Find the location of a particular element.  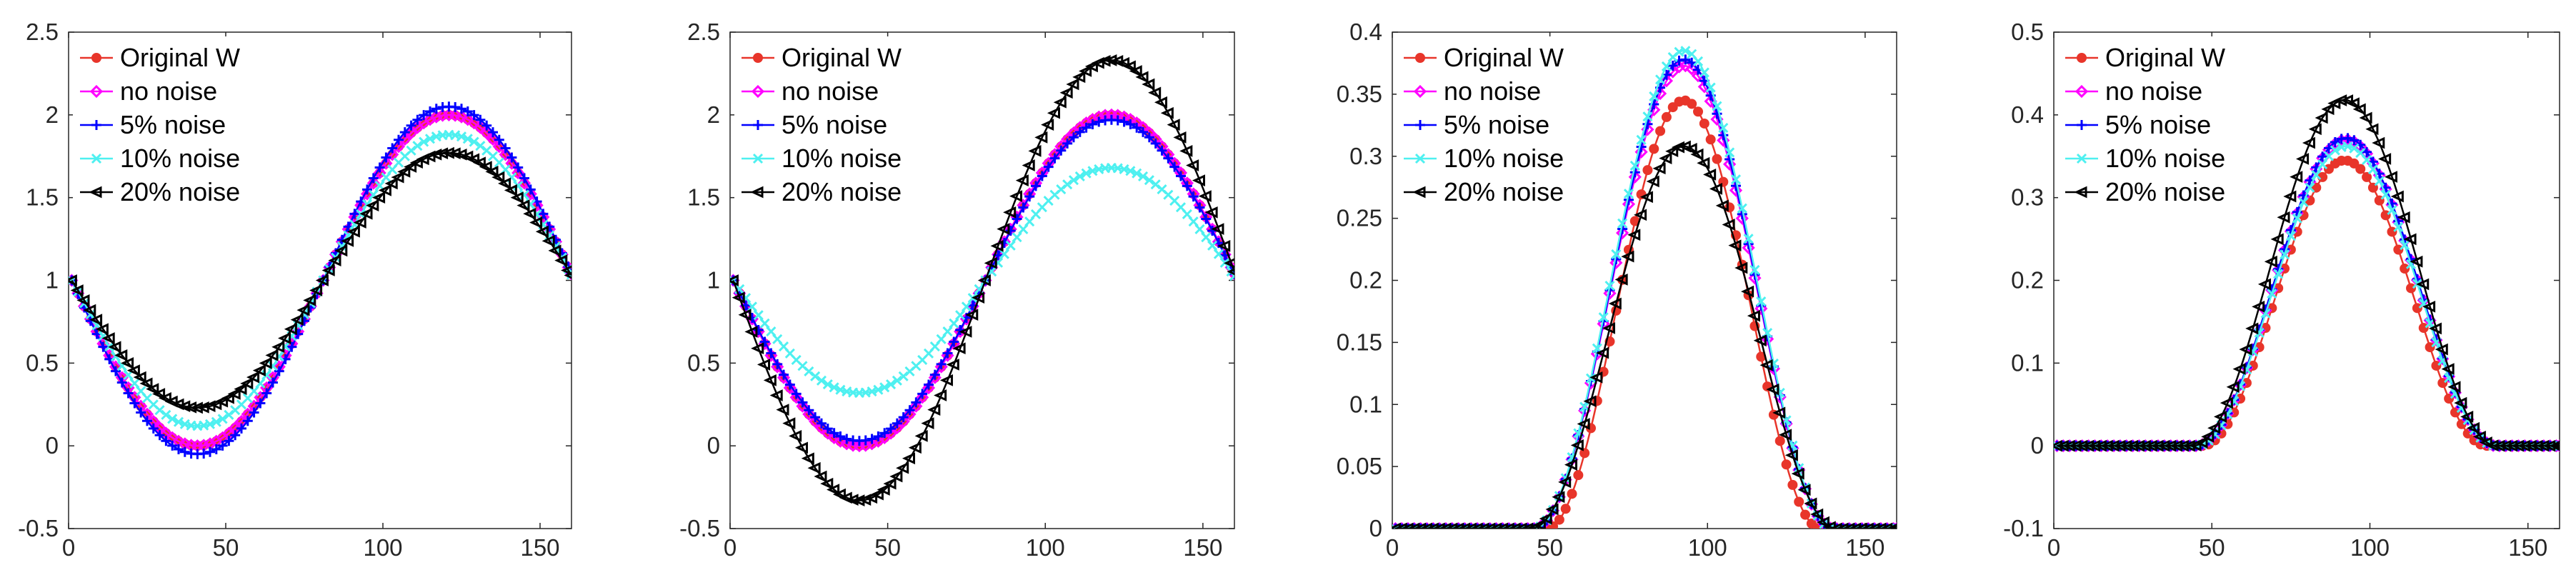

y-tick-label: 0.05 is located at coordinates (1360, 466).